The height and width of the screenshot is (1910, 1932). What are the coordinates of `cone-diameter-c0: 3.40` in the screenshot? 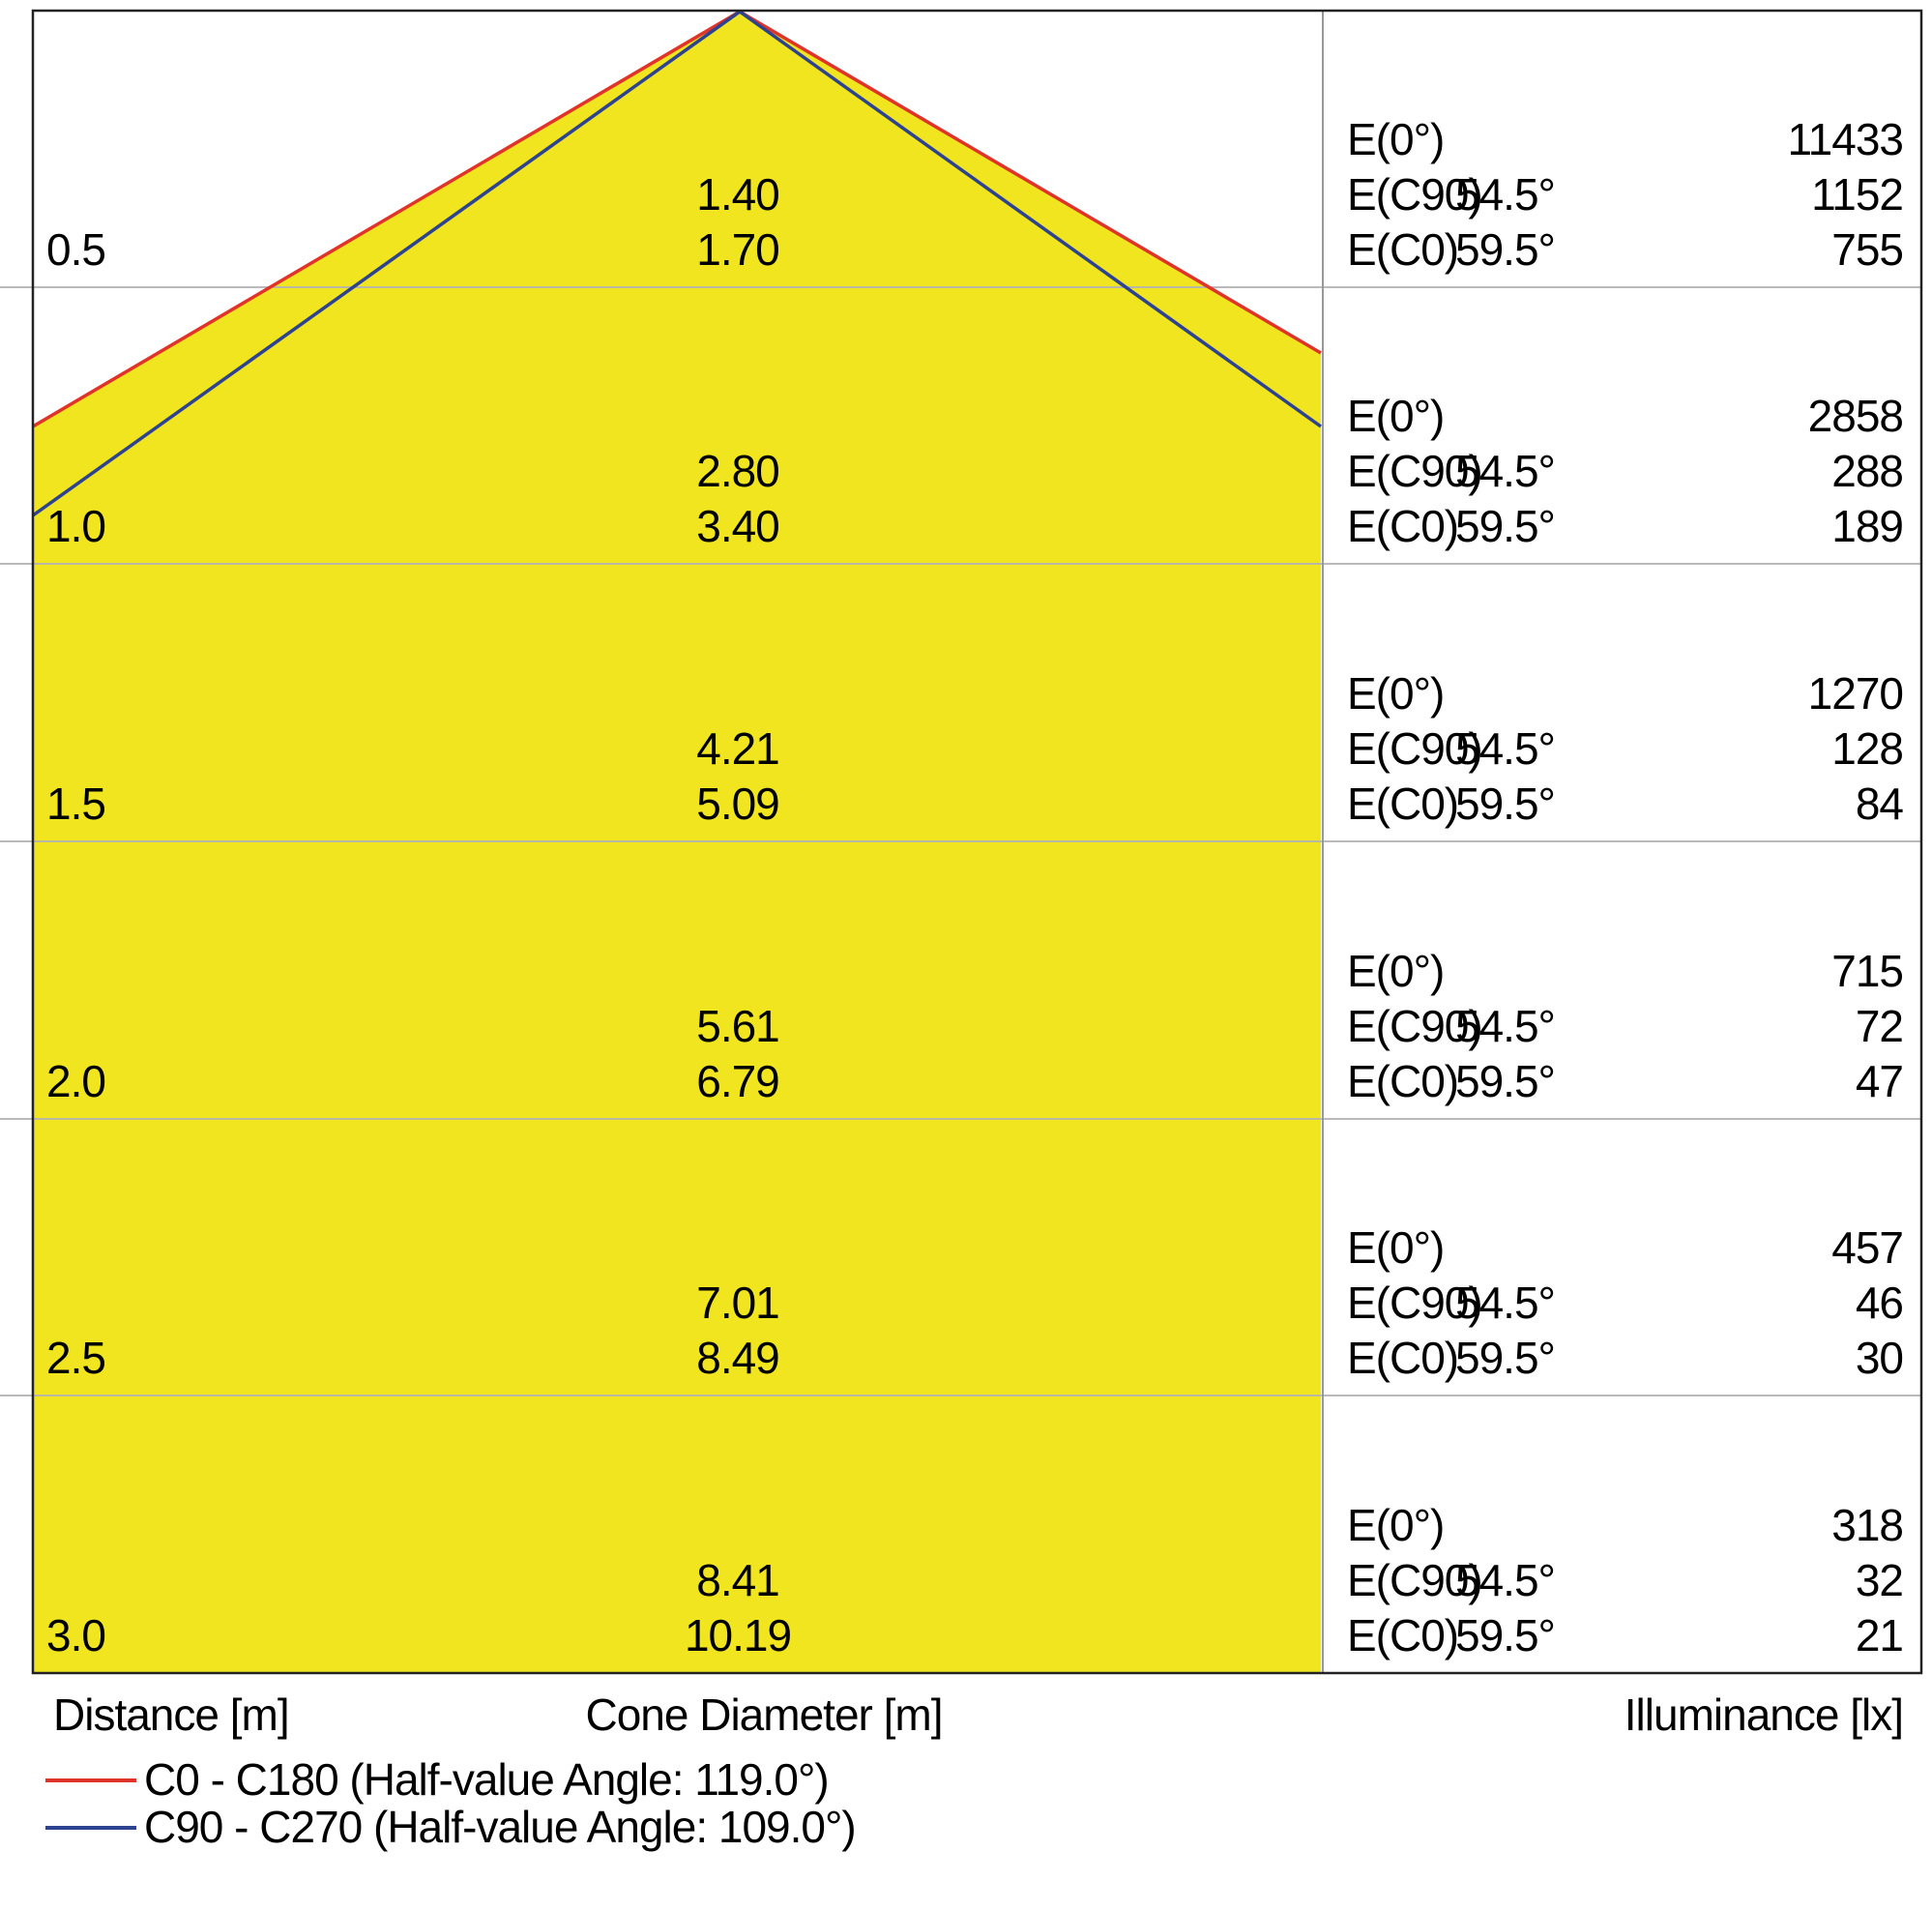 It's located at (738, 526).